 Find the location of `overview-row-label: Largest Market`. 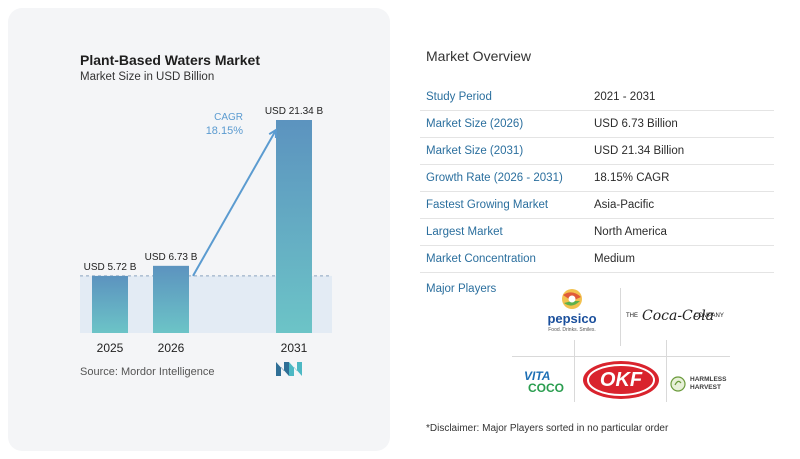

overview-row-label: Largest Market is located at coordinates (464, 232).